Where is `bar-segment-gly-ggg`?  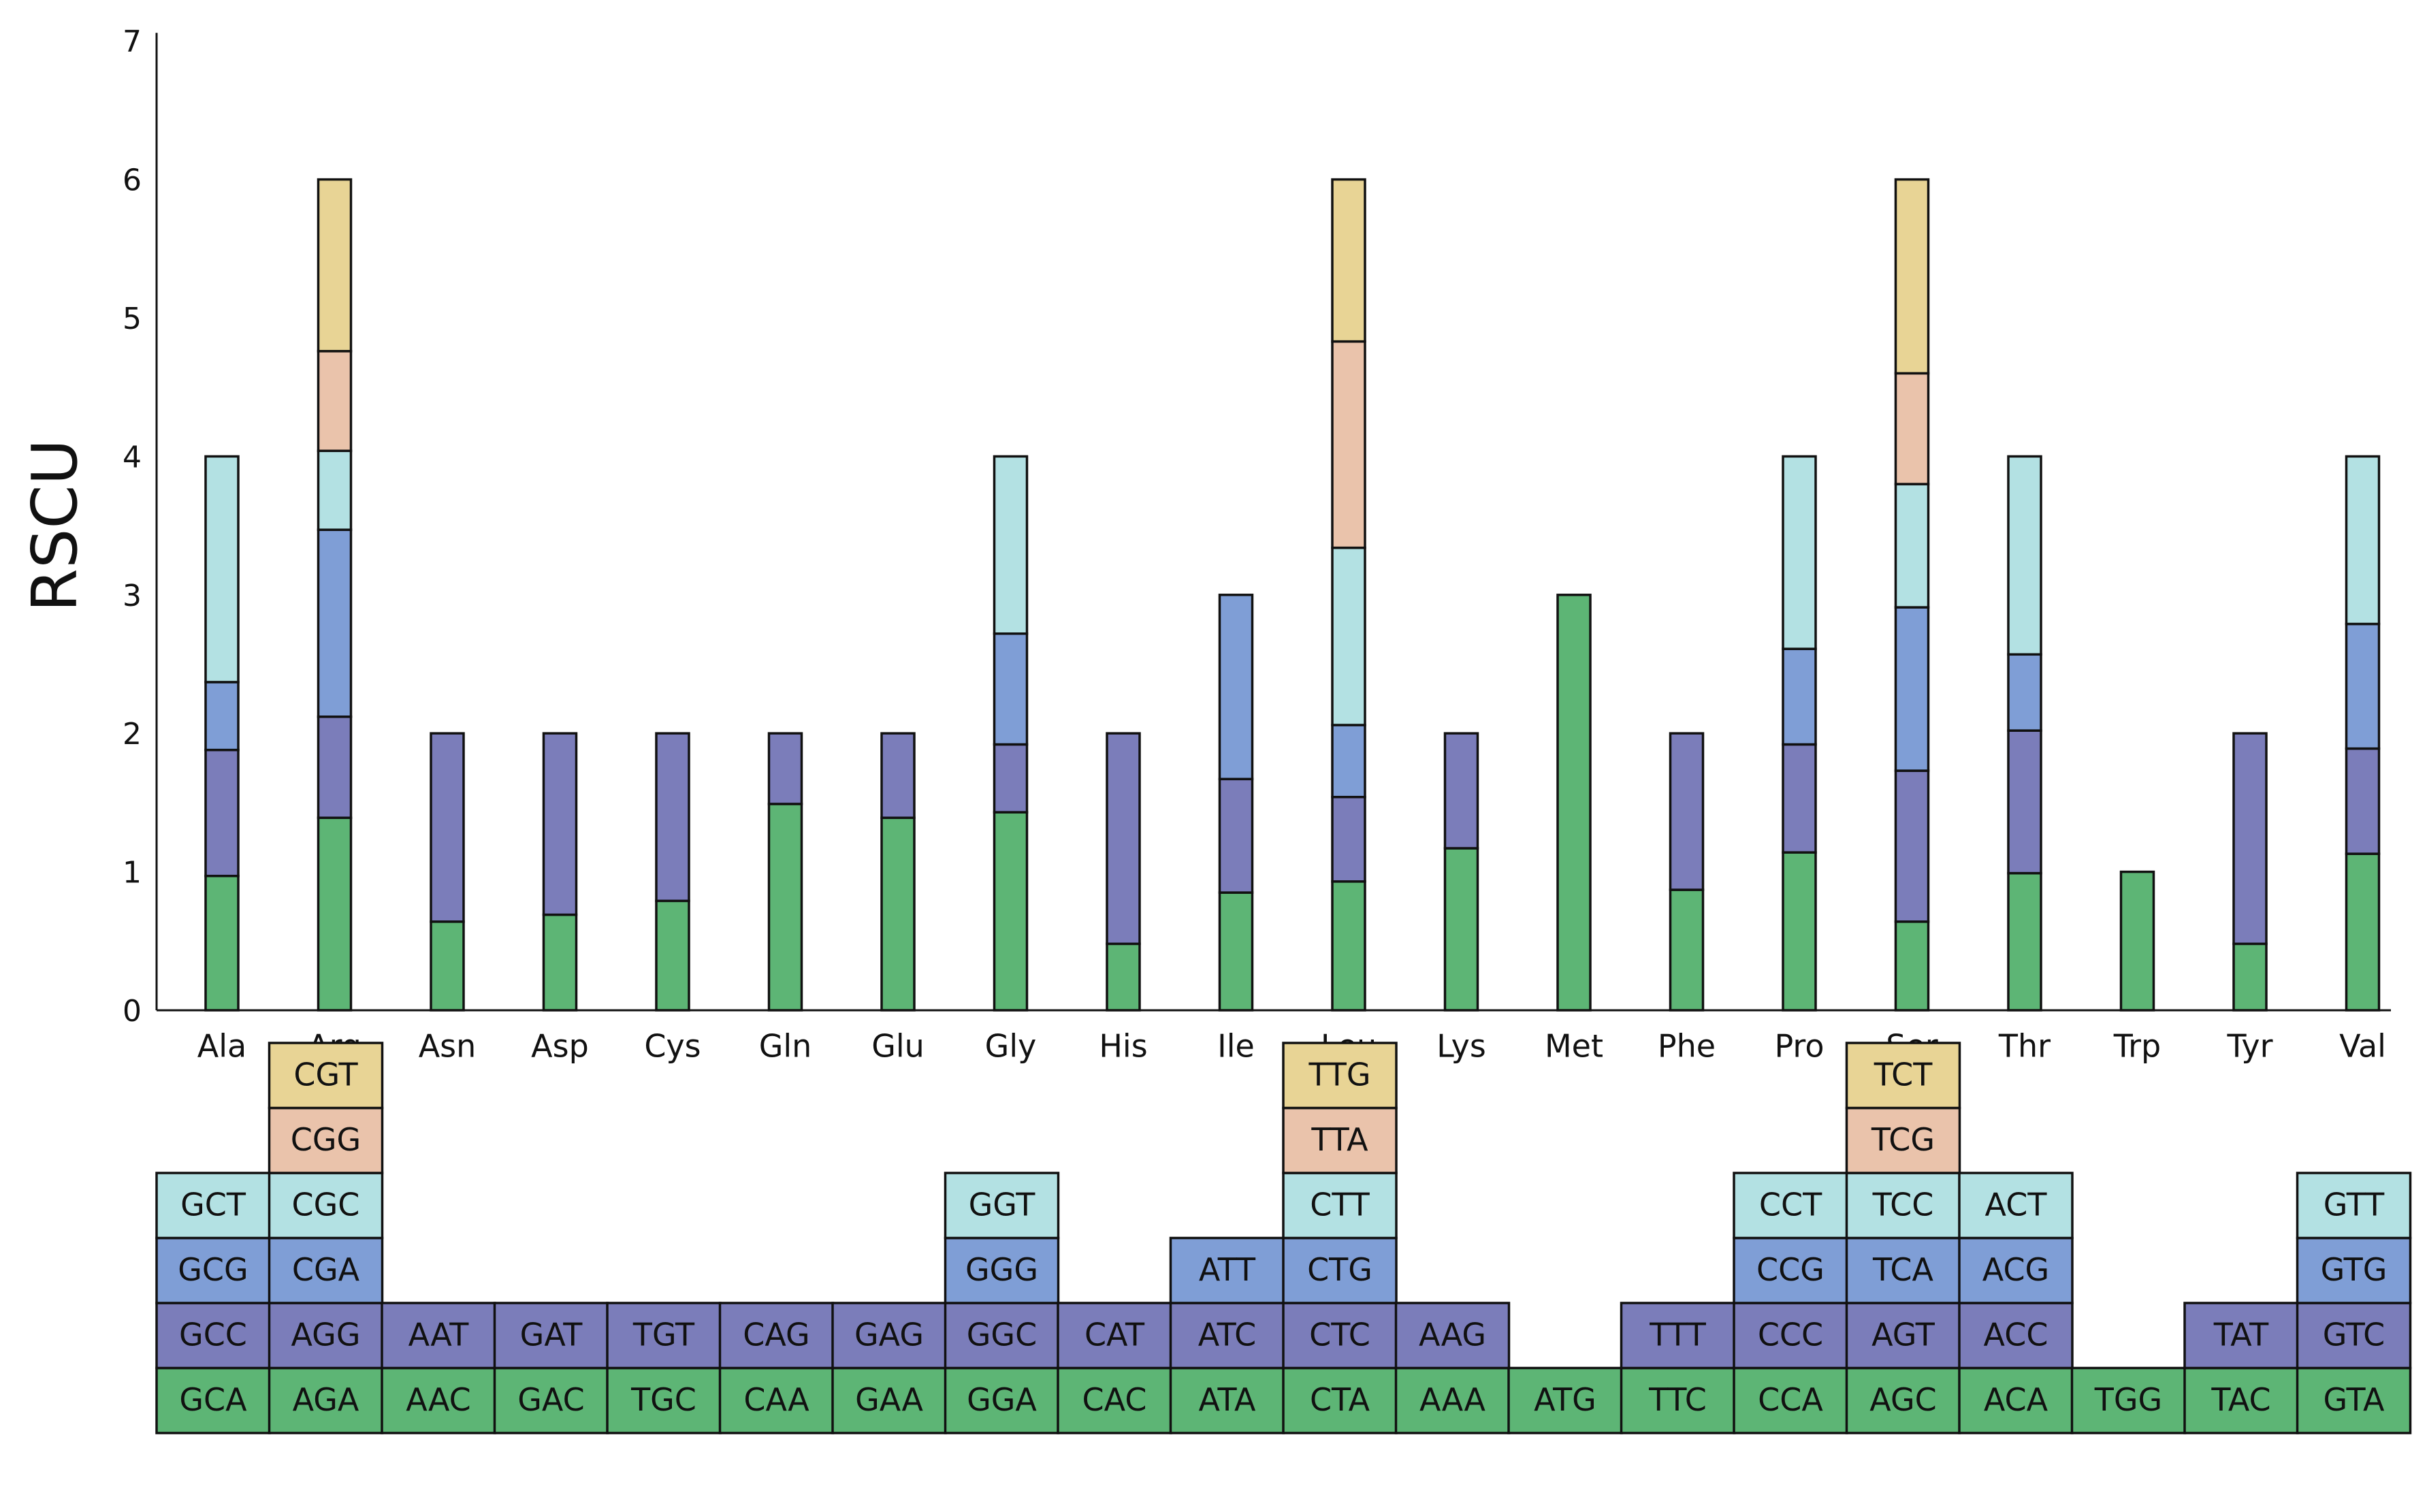
bar-segment-gly-ggg is located at coordinates (1011, 689).